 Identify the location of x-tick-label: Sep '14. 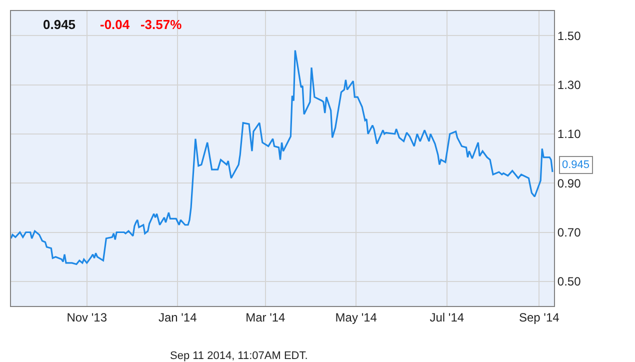
(539, 317).